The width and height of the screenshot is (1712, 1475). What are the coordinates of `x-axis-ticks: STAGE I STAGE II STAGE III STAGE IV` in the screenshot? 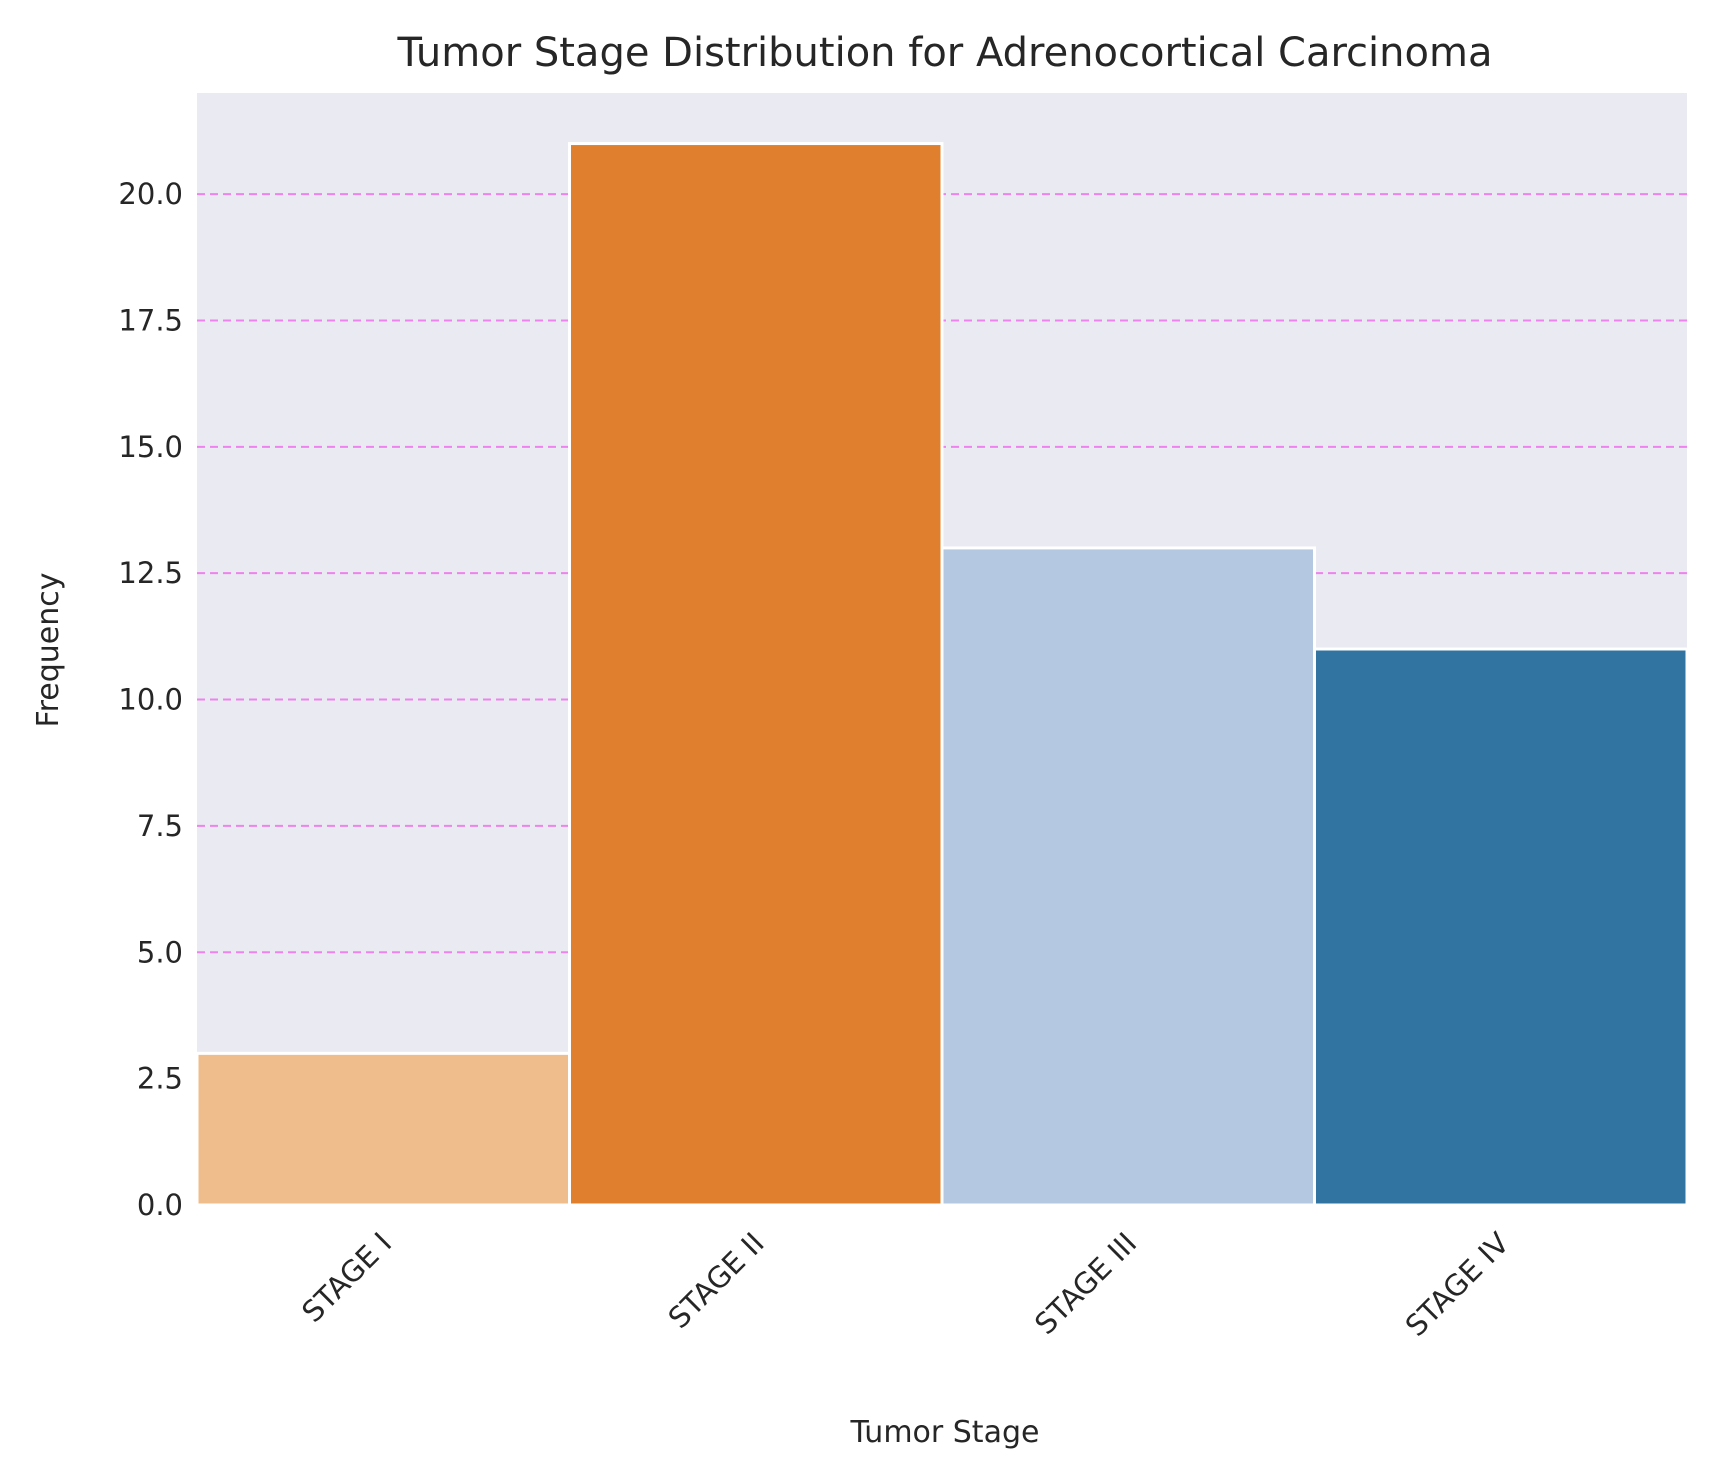 It's located at (905, 1284).